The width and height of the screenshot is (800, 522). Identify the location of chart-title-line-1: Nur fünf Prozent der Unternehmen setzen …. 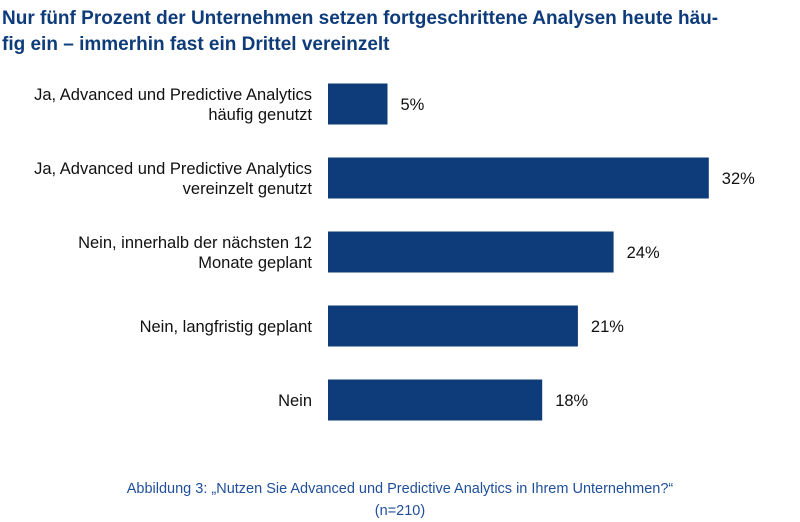
(360, 18).